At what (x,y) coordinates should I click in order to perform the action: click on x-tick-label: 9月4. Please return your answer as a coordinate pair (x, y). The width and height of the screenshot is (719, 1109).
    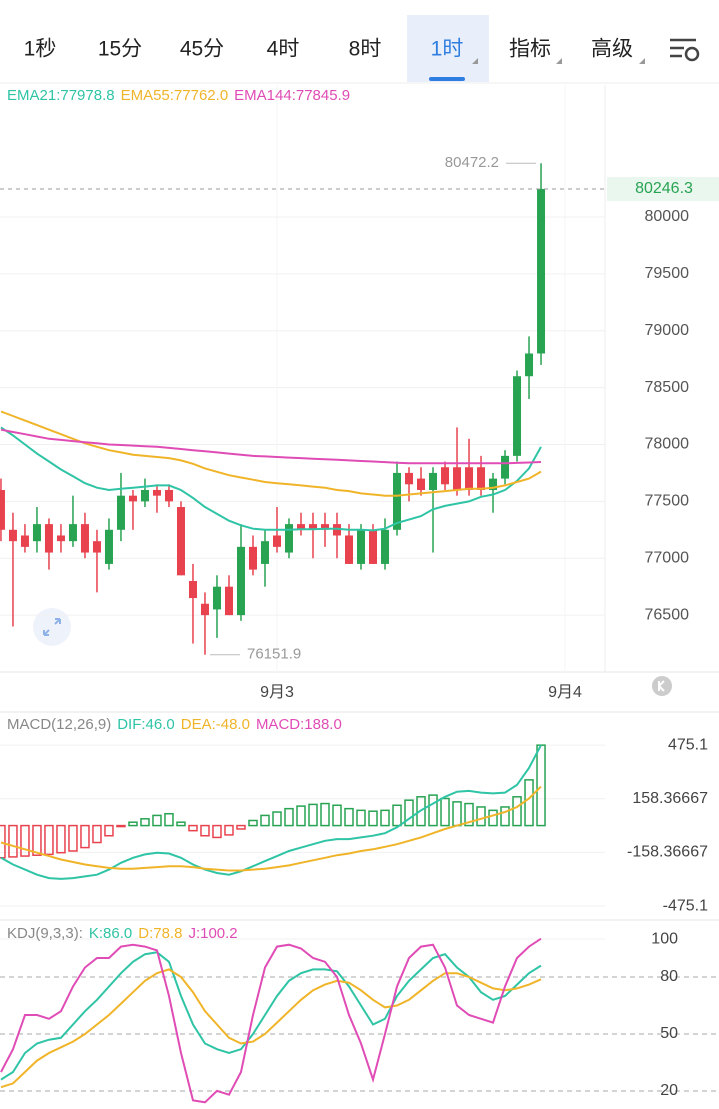
    Looking at the image, I should click on (565, 692).